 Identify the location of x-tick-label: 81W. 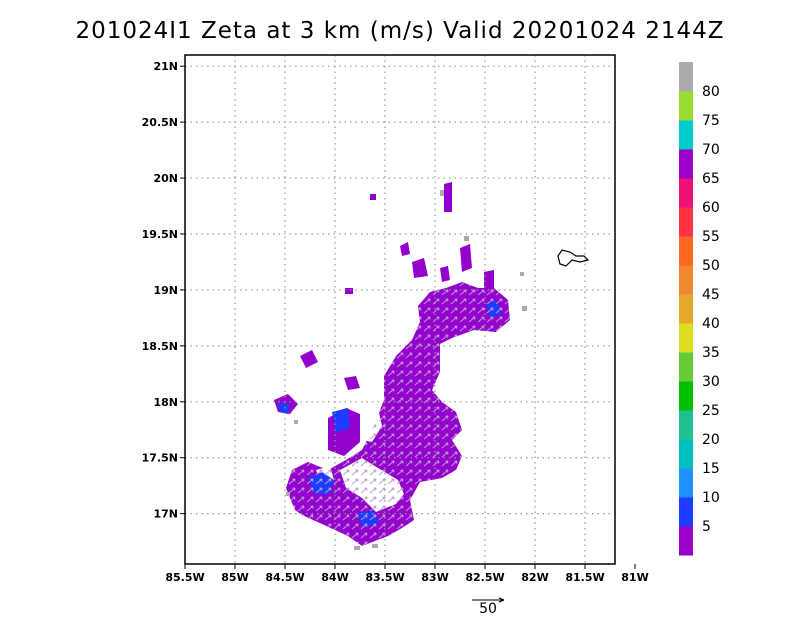
(634, 577).